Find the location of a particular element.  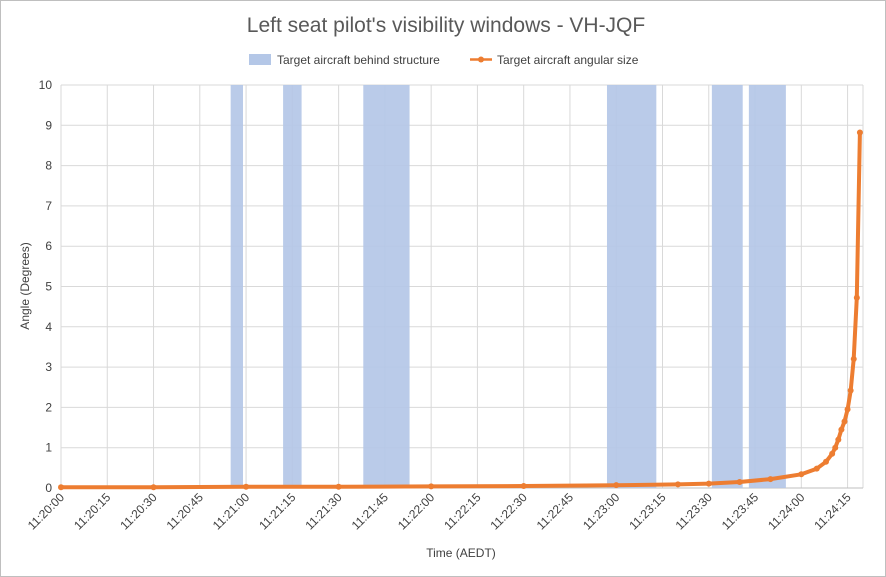

x-tick-label: 11:23:00 is located at coordinates (601, 511).